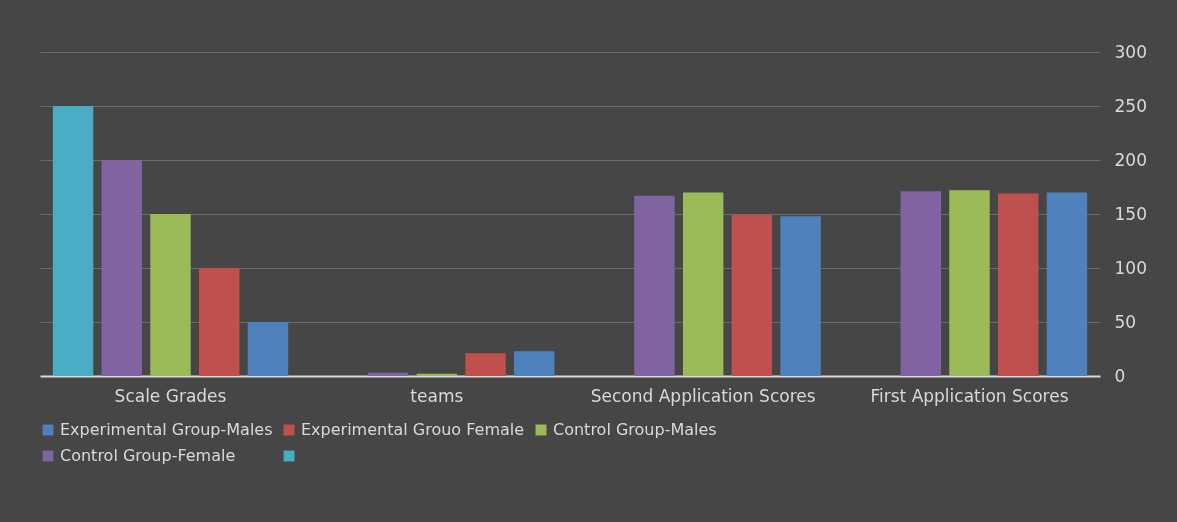 This screenshot has width=1177, height=522. Describe the element at coordinates (1120, 375) in the screenshot. I see `y-tick-label: 0` at that location.